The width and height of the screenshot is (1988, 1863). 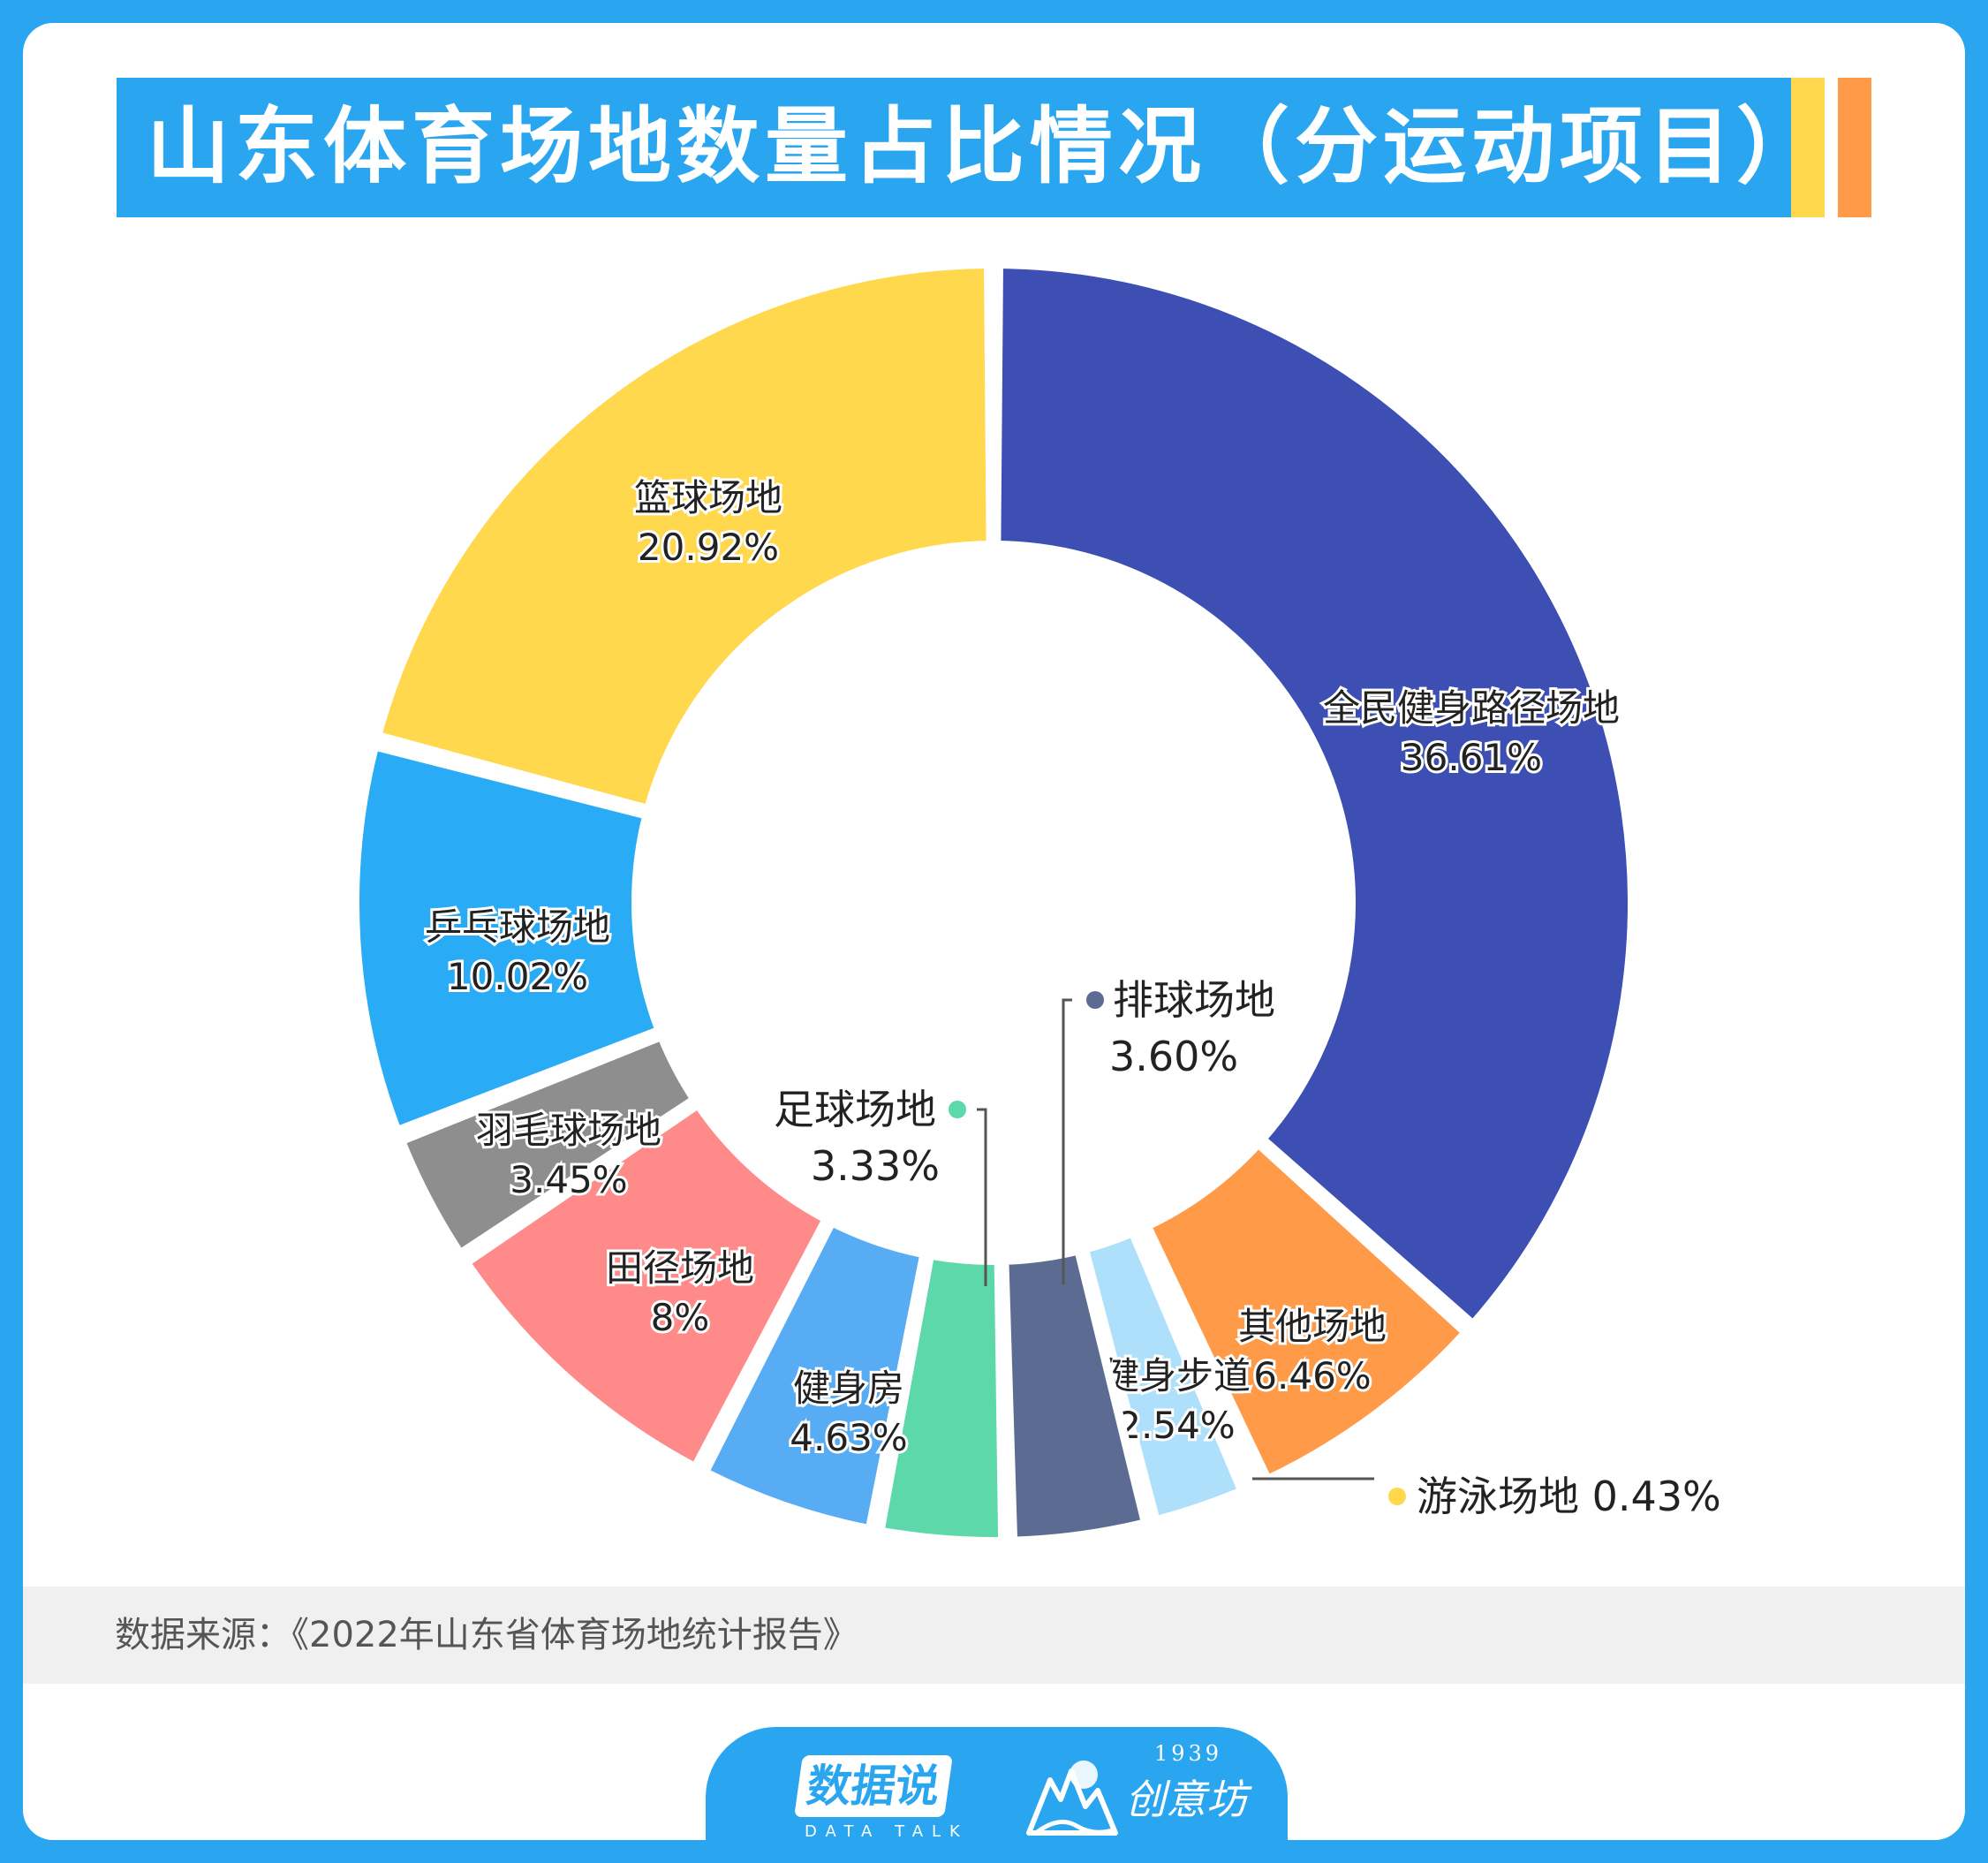 What do you see at coordinates (568, 1130) in the screenshot?
I see `slice-label-羽毛球场地: 羽毛球场地` at bounding box center [568, 1130].